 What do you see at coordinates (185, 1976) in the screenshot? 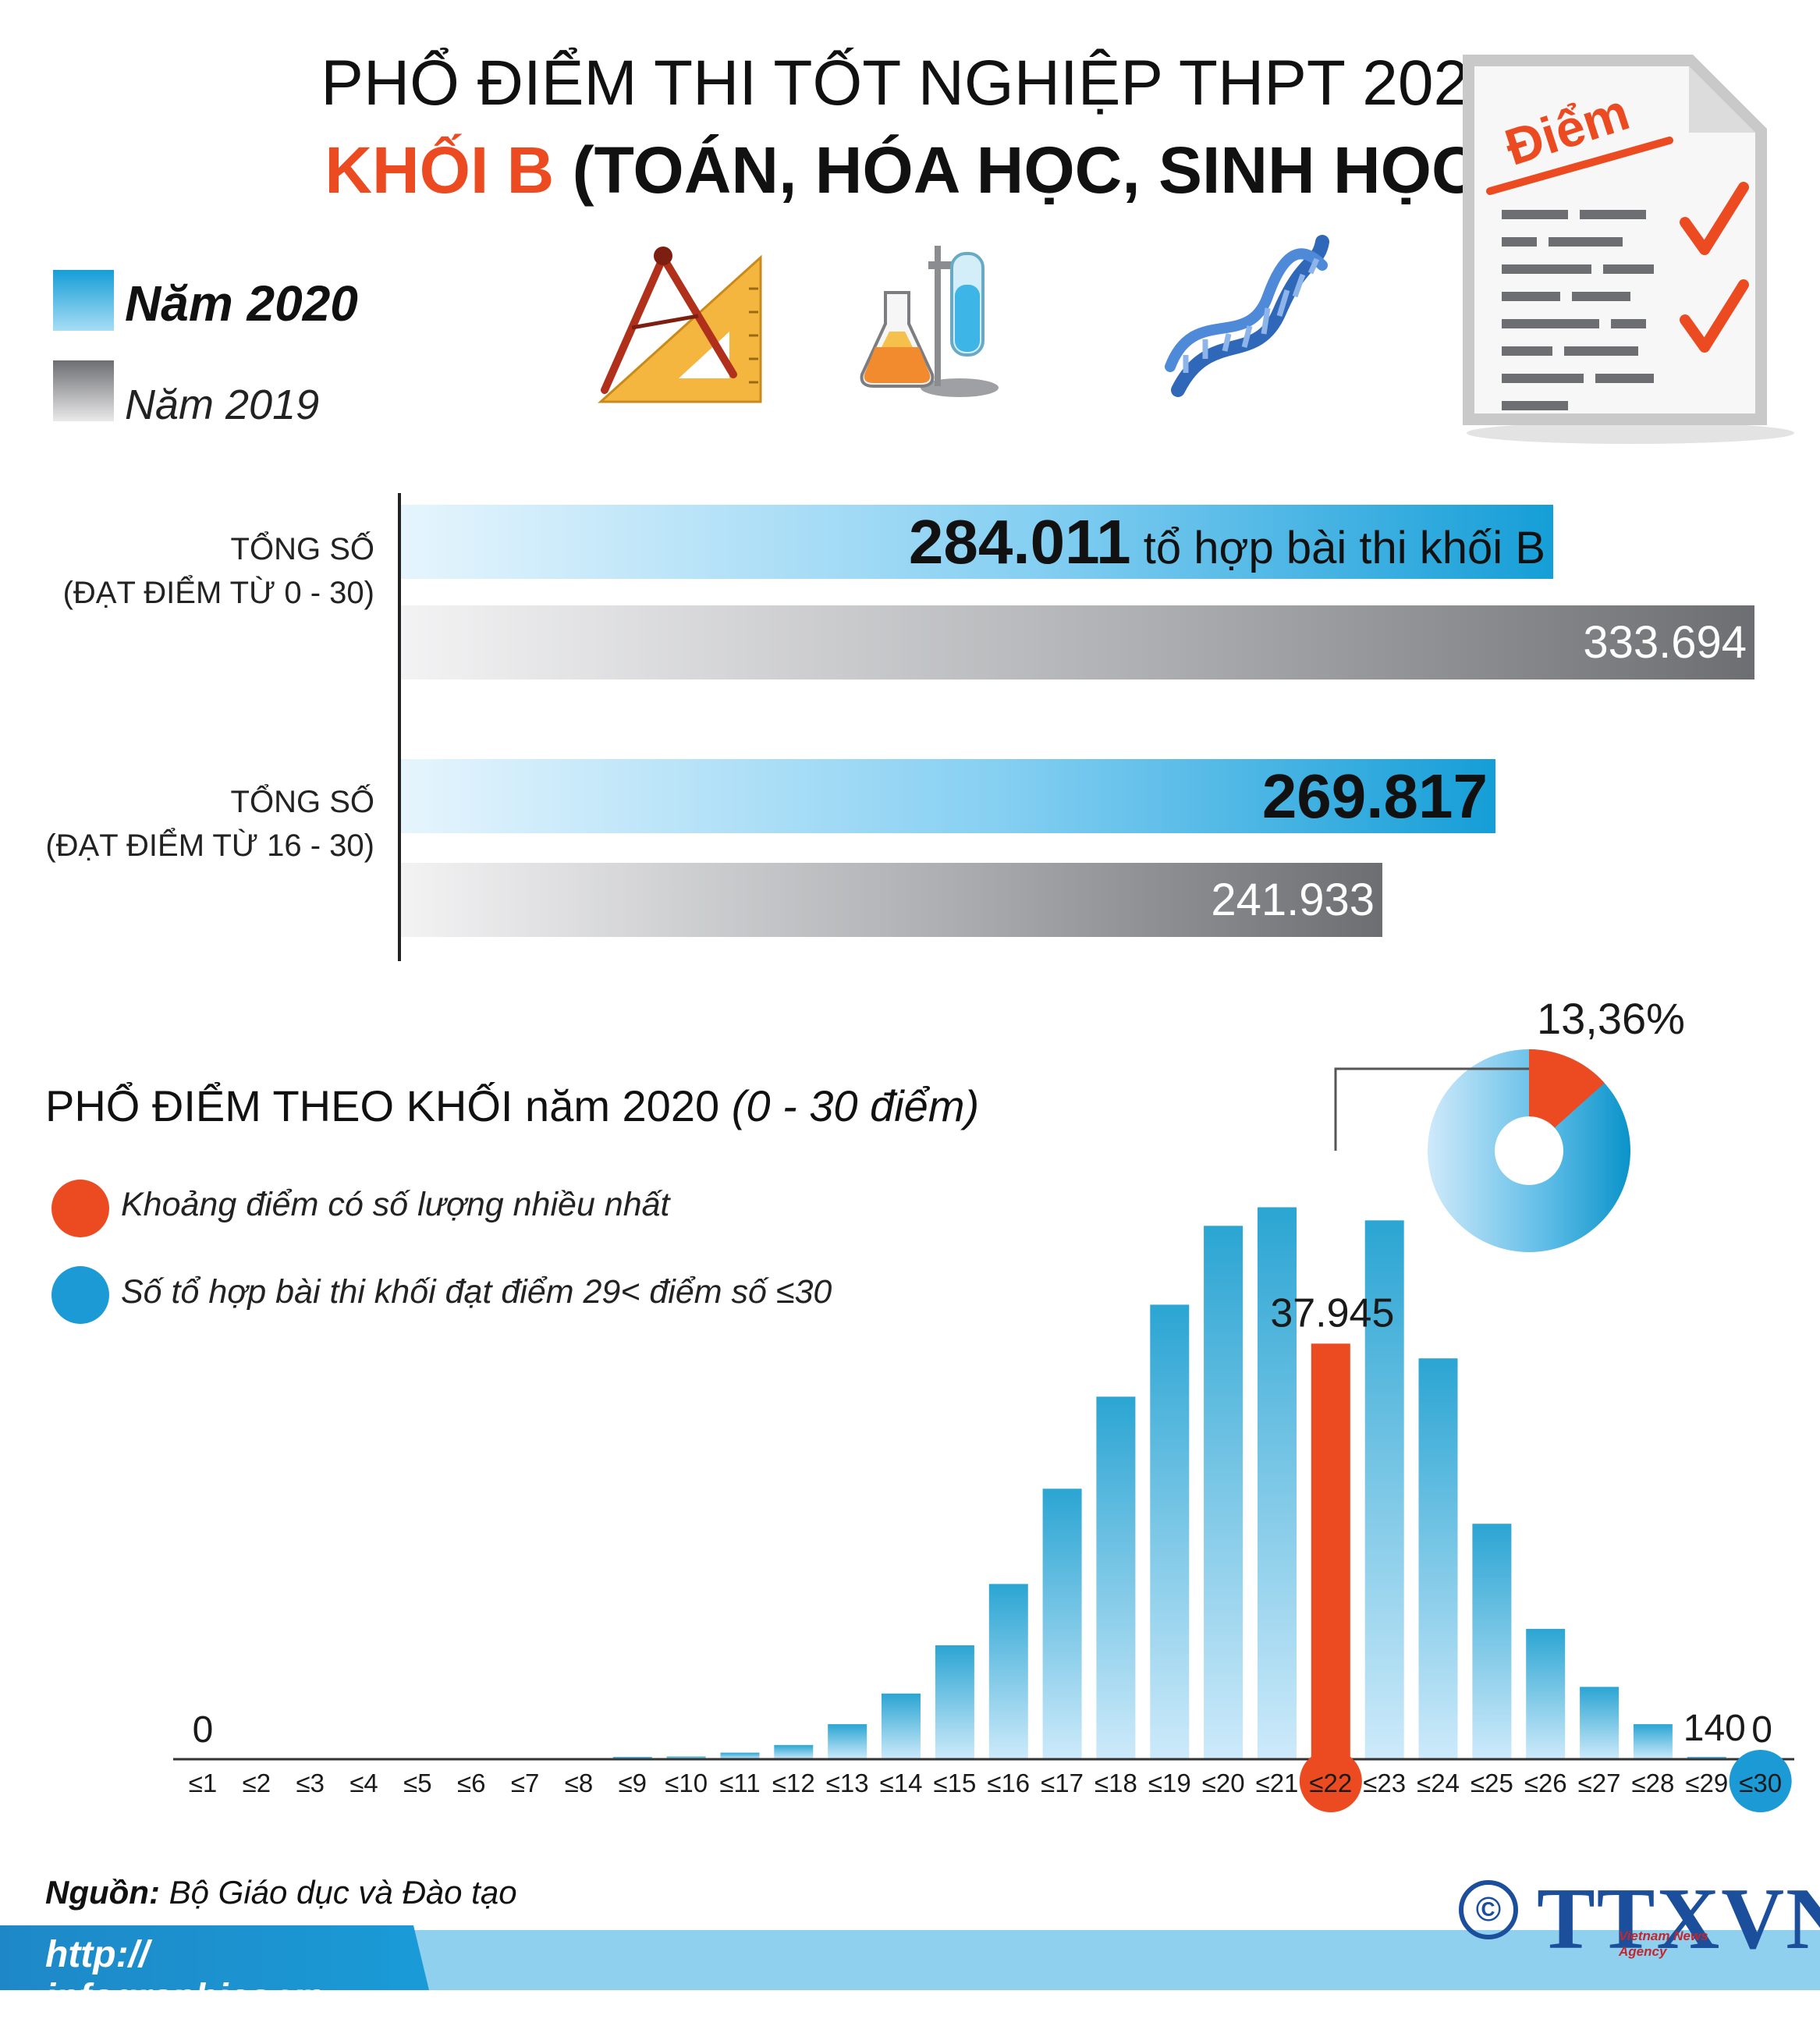
I see `footer-url: http:// infographics.vn` at bounding box center [185, 1976].